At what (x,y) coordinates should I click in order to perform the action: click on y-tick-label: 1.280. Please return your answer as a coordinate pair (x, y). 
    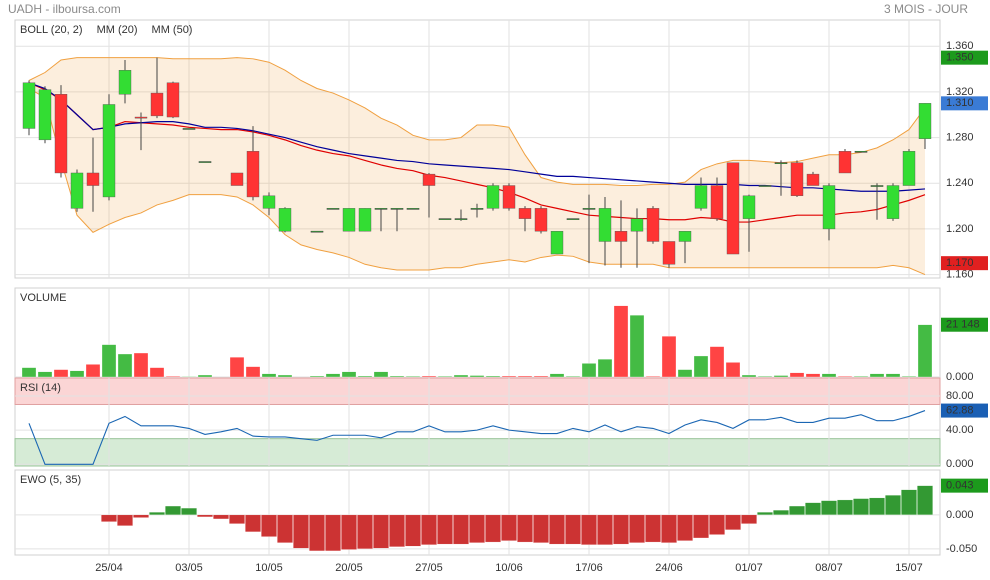
    Looking at the image, I should click on (960, 137).